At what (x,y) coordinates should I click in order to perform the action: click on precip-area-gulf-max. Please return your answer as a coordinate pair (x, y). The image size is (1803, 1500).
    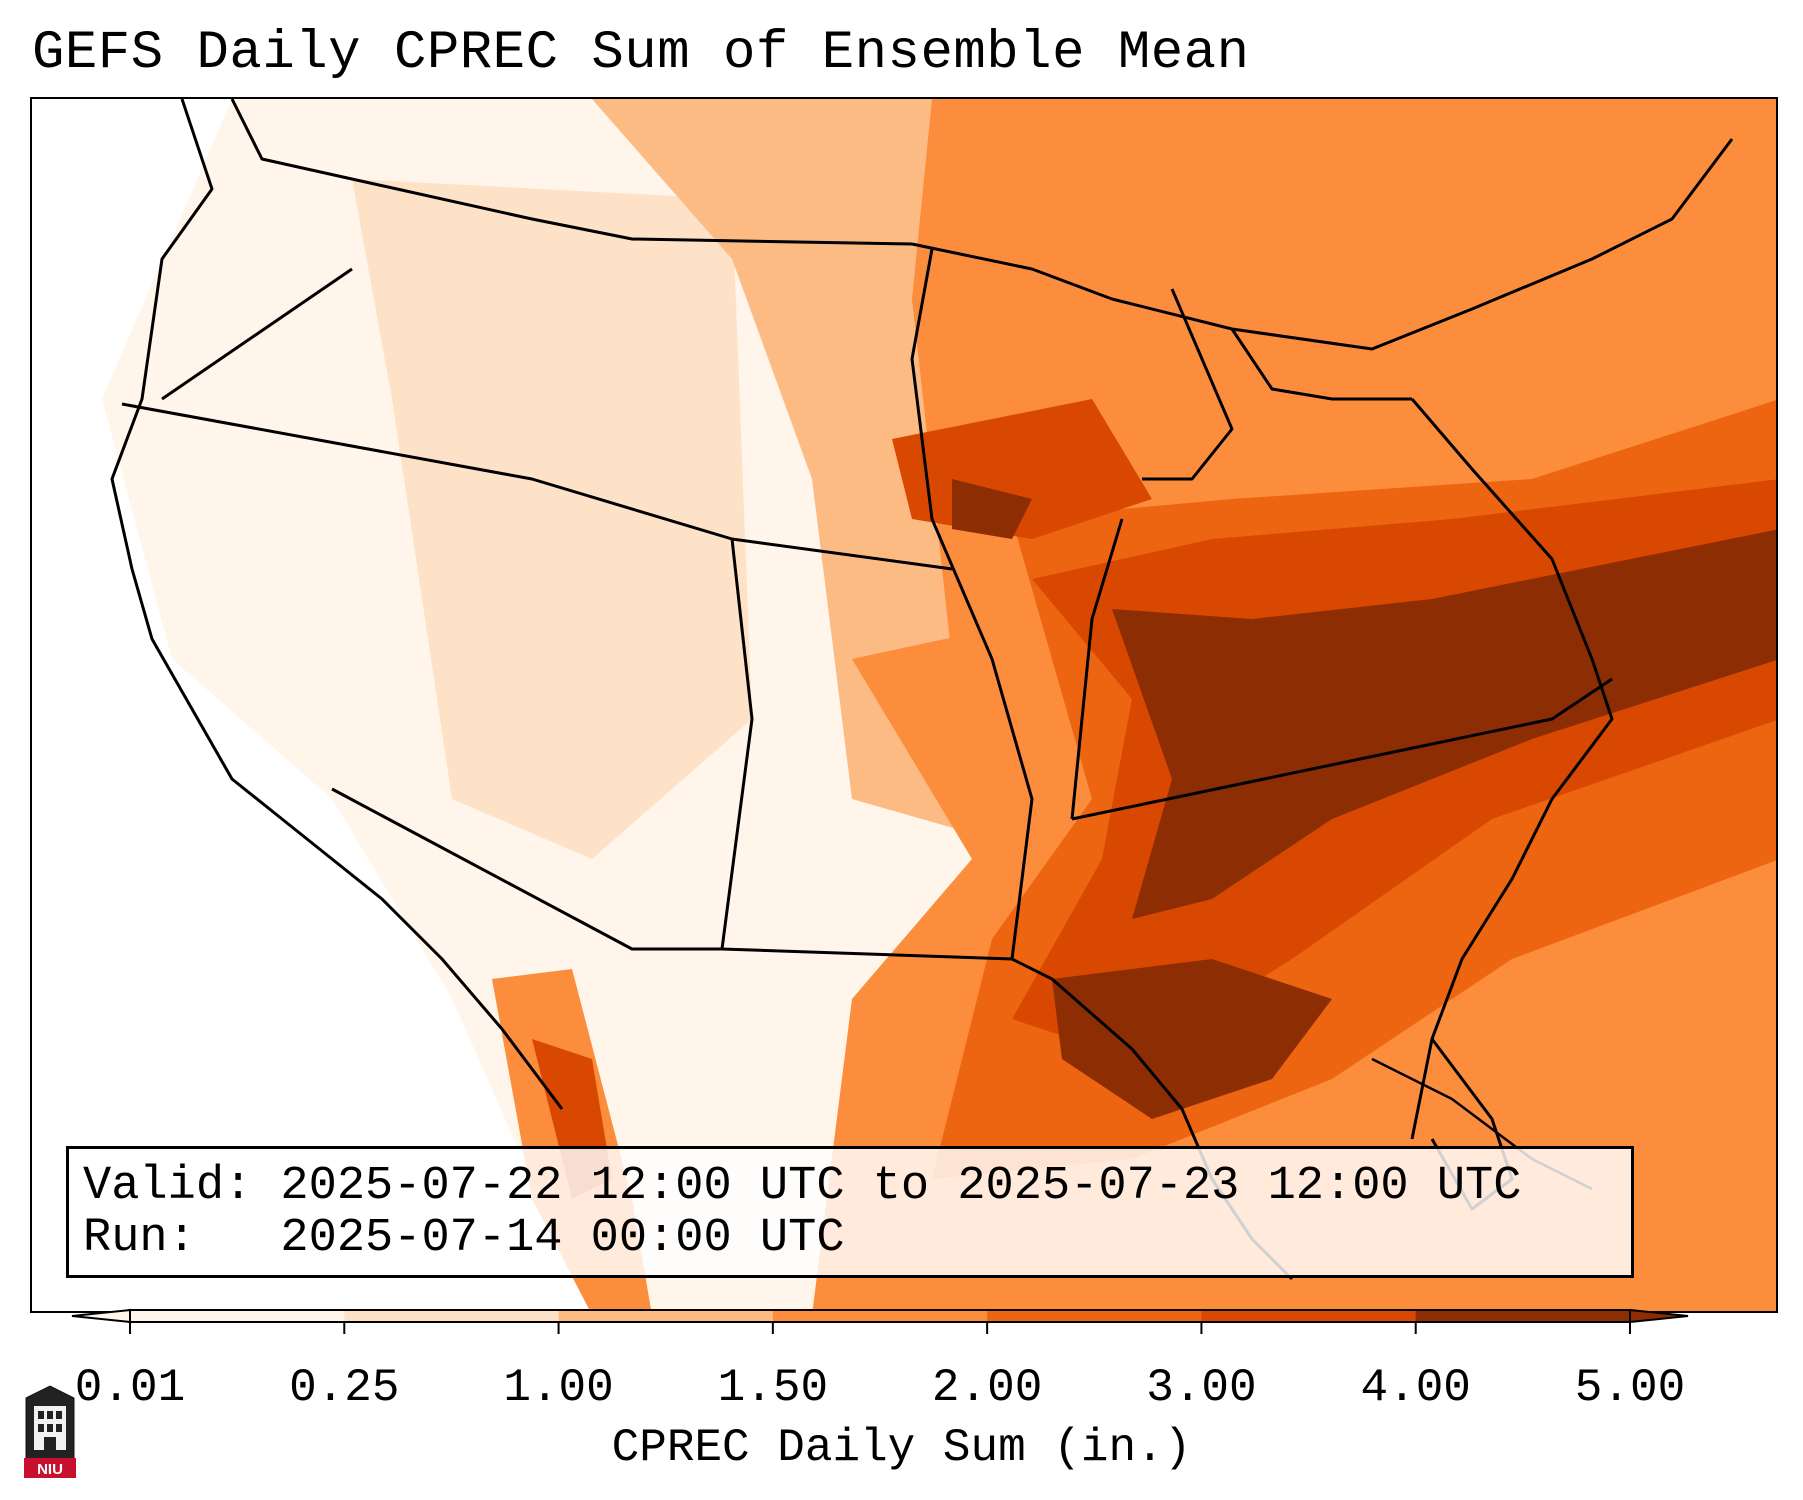
    Looking at the image, I should click on (1192, 1039).